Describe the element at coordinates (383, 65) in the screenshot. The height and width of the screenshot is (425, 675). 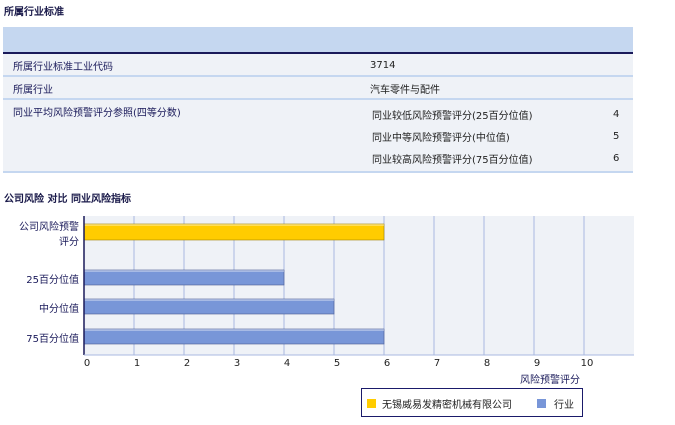
I see `row-value: 3714` at that location.